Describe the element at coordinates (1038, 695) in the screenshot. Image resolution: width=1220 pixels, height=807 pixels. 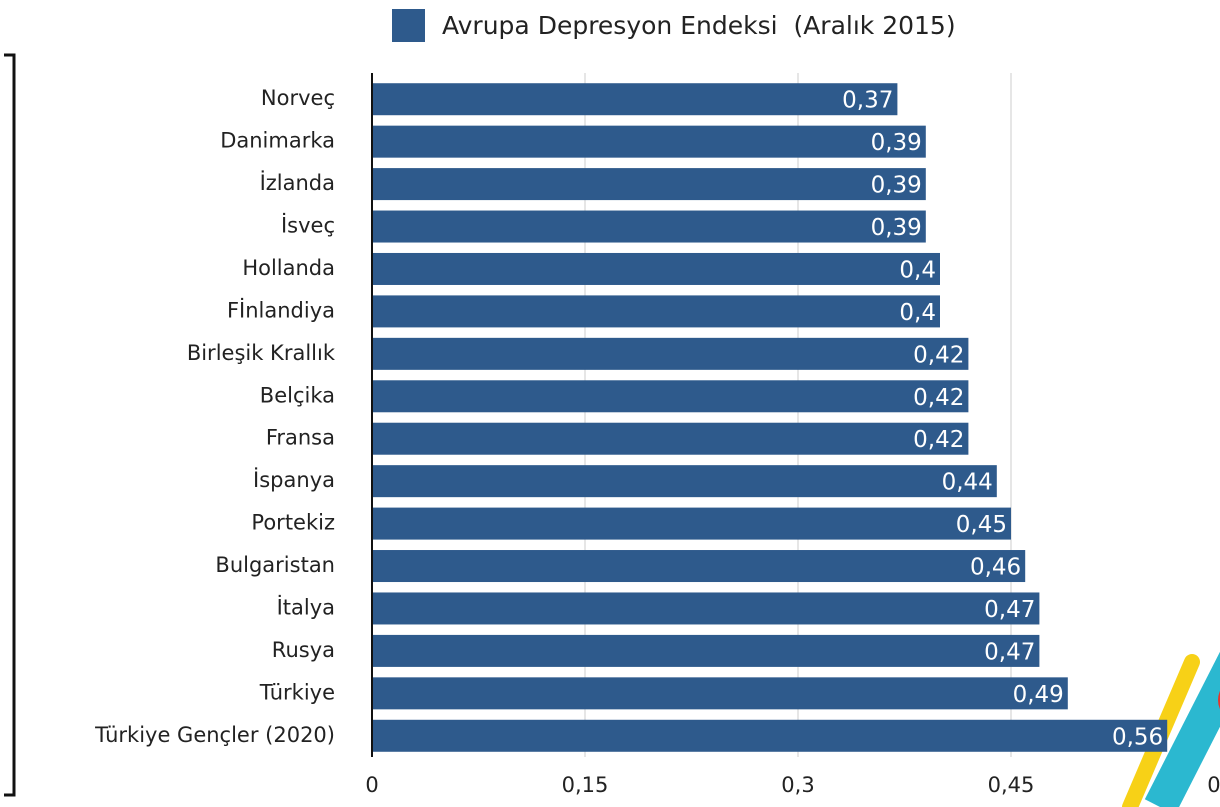
I see `value-label: 0,49` at that location.